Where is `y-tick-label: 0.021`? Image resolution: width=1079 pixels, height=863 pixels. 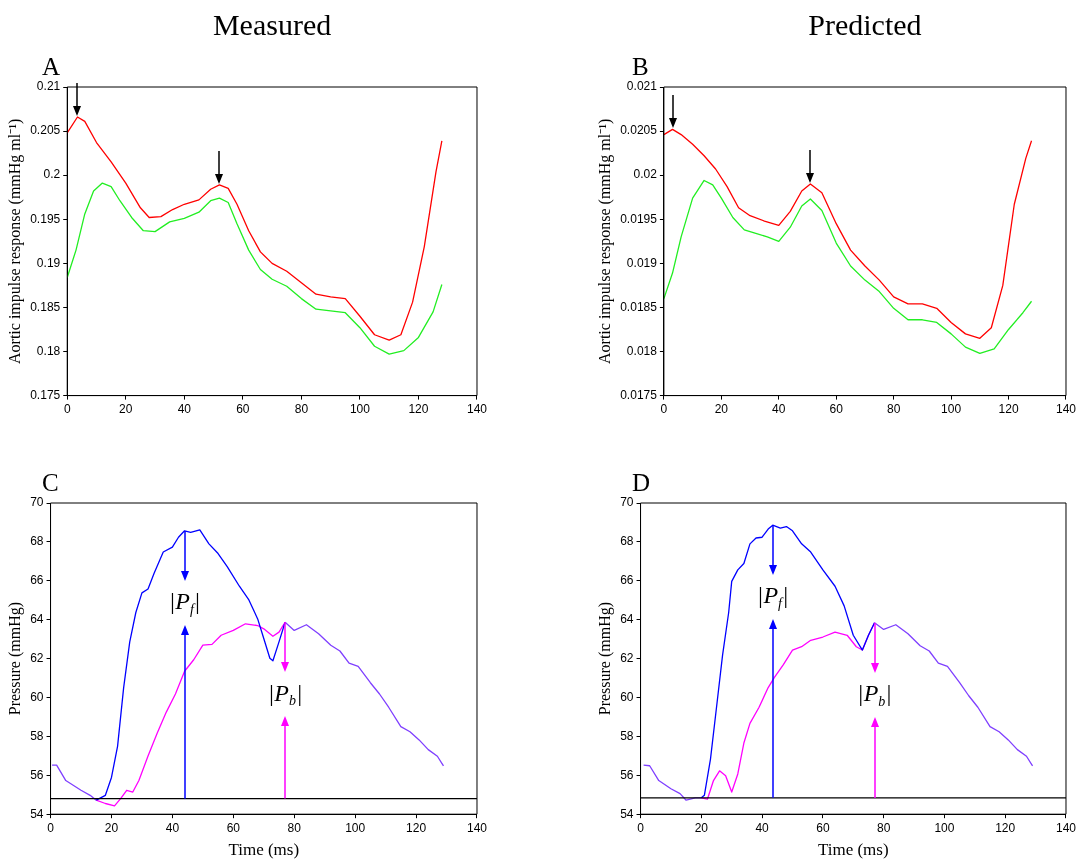 y-tick-label: 0.021 is located at coordinates (642, 86).